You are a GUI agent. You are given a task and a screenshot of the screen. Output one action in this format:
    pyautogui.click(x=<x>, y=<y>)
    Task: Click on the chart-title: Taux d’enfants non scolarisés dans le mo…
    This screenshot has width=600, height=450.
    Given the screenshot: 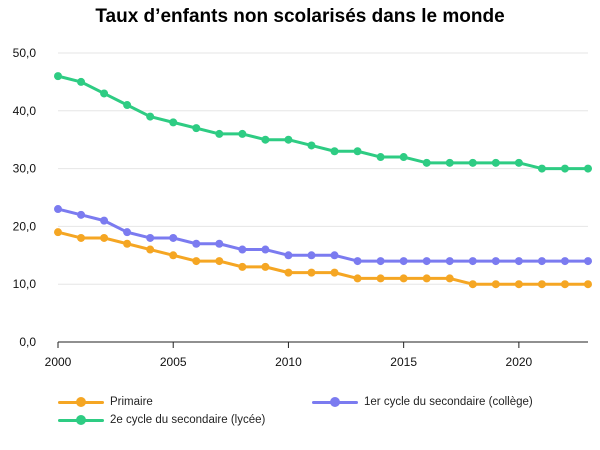 What is the action you would take?
    pyautogui.click(x=300, y=16)
    